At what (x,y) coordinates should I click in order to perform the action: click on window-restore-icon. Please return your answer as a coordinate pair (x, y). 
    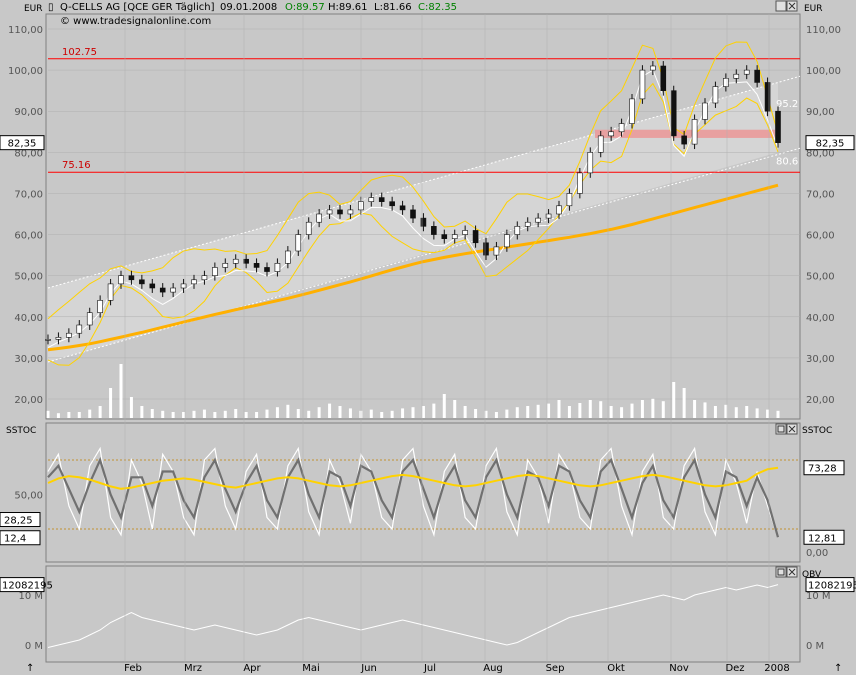
    Looking at the image, I should click on (781, 6).